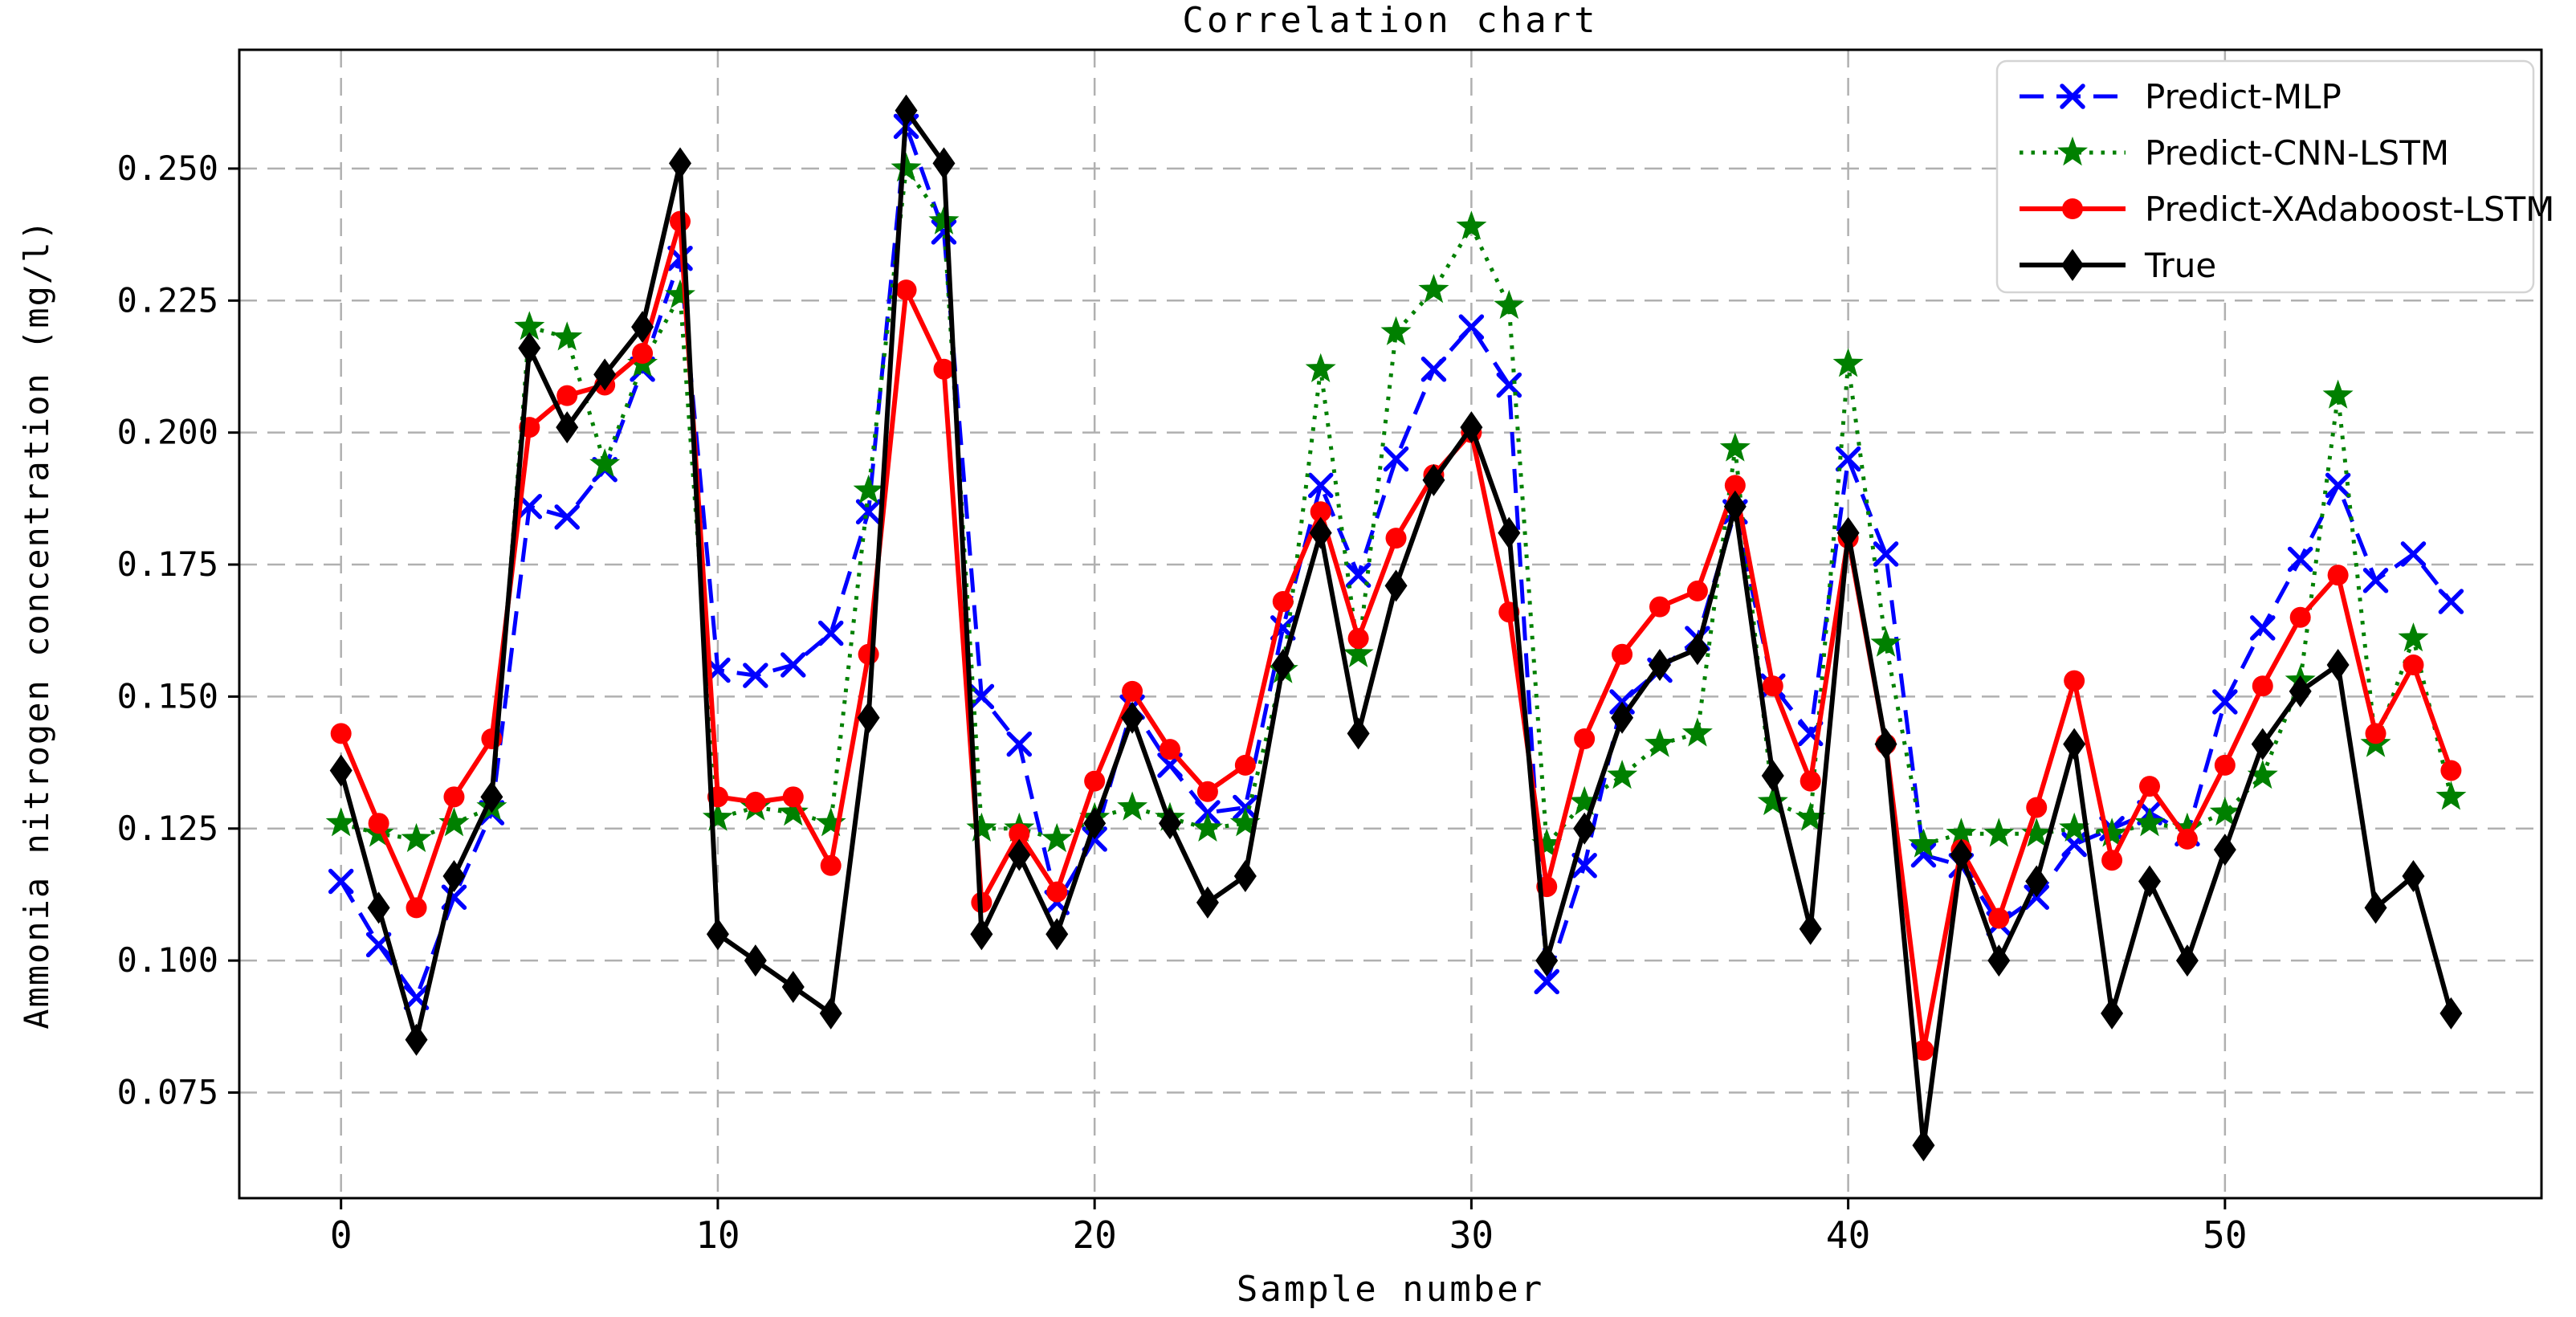  I want to click on legend-label: Predict-CNN-LSTM, so click(2297, 153).